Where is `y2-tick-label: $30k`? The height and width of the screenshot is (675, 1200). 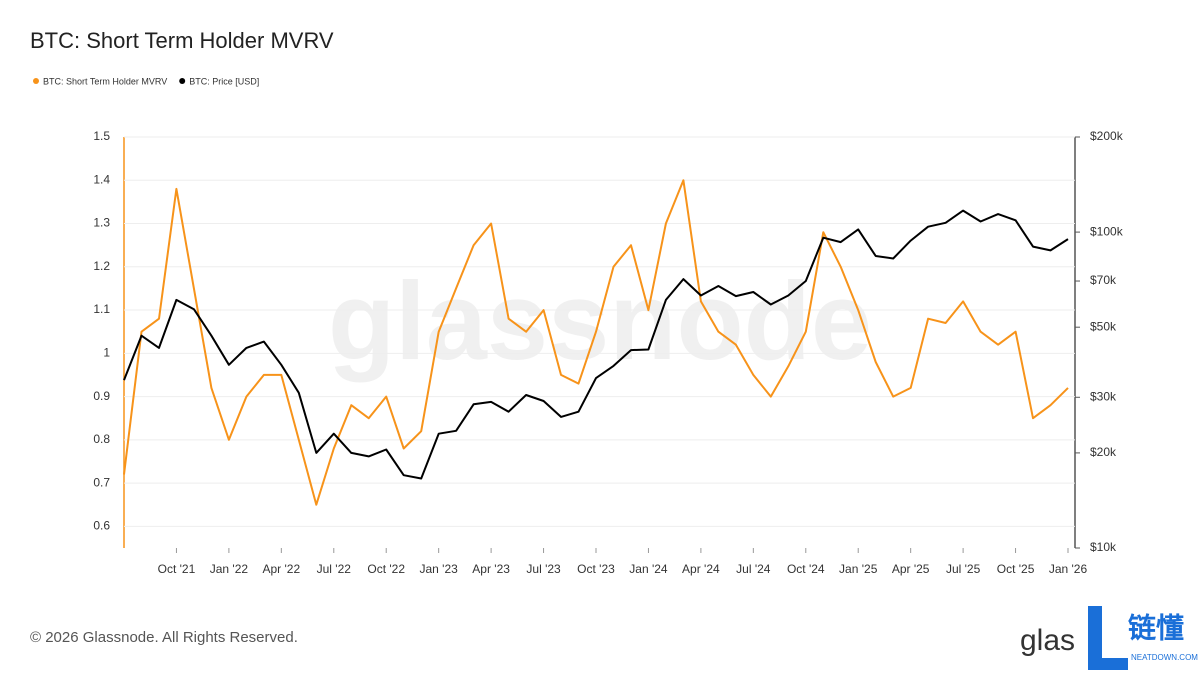 y2-tick-label: $30k is located at coordinates (1103, 396).